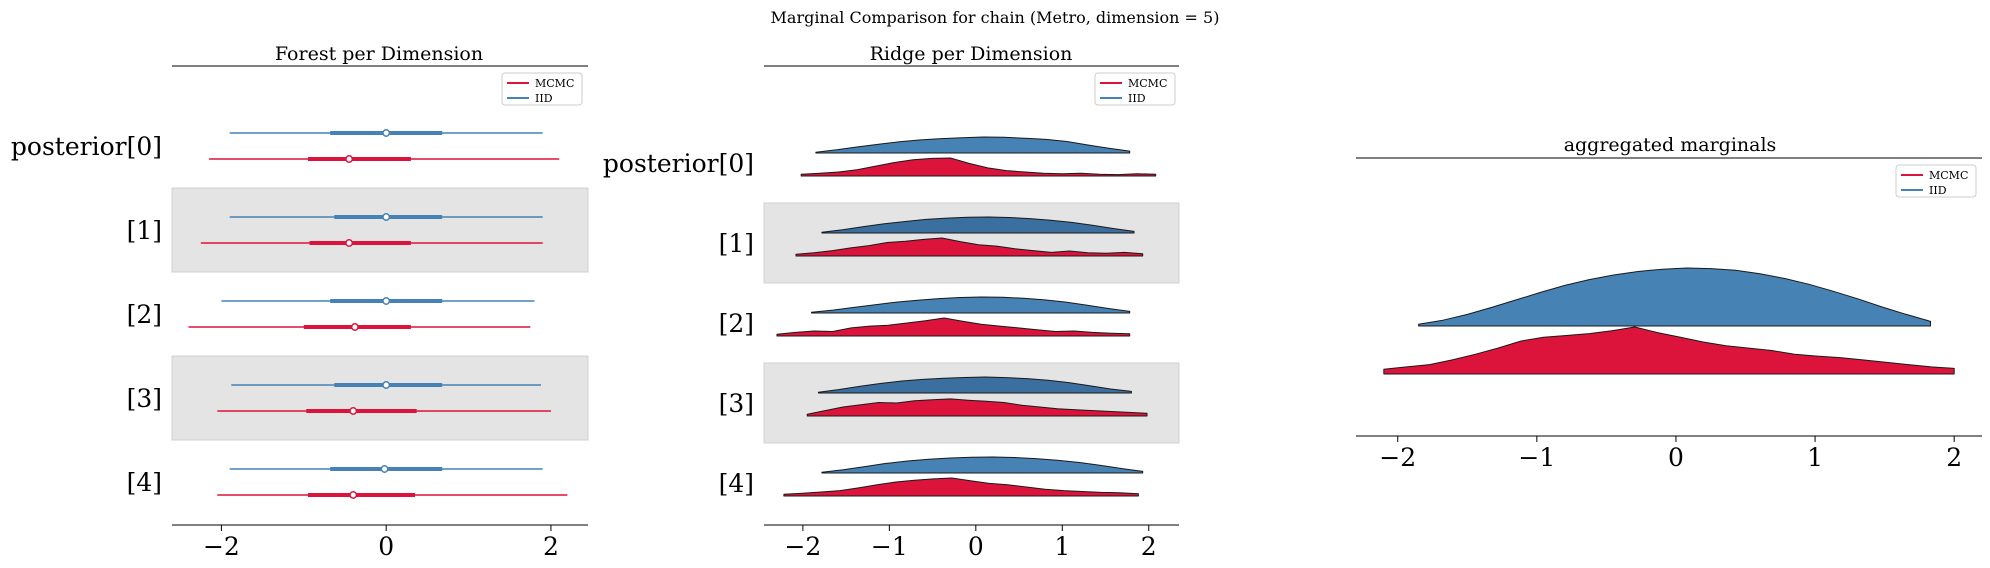  Describe the element at coordinates (971, 54) in the screenshot. I see `ridge-panel-title: Ridge per Dimension` at that location.